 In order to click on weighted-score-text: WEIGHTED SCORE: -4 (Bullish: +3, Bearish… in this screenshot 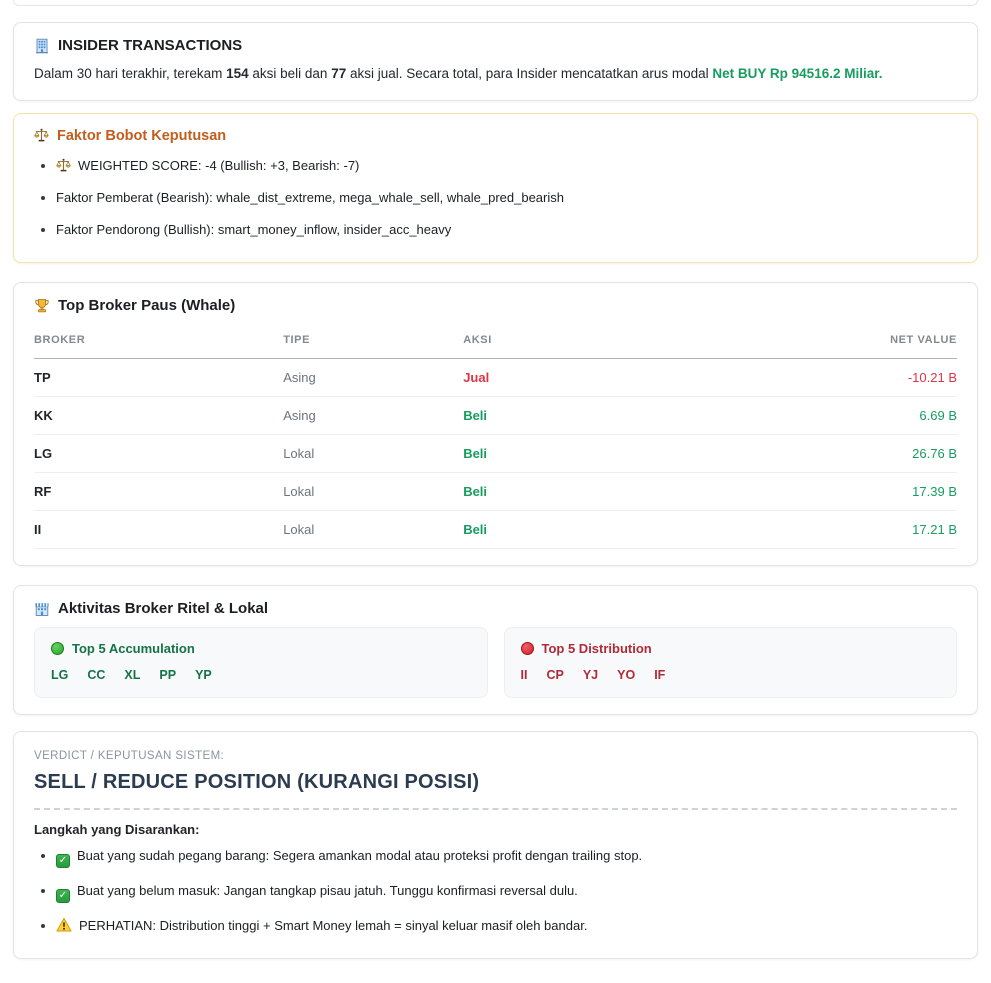, I will do `click(219, 165)`.